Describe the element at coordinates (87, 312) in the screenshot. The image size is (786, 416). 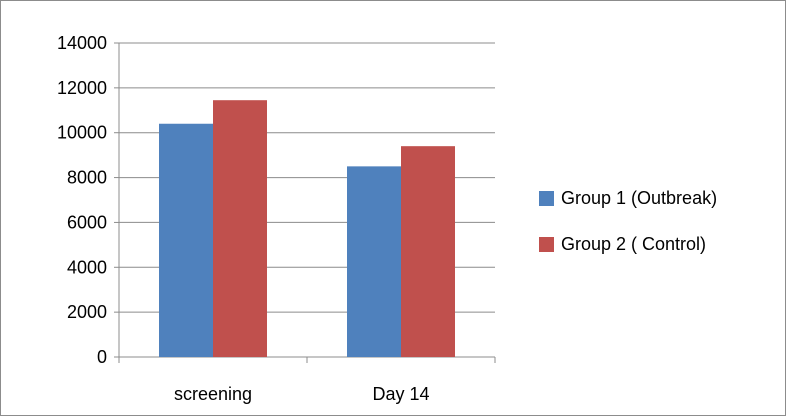
I see `y-tick-label: 2000` at that location.